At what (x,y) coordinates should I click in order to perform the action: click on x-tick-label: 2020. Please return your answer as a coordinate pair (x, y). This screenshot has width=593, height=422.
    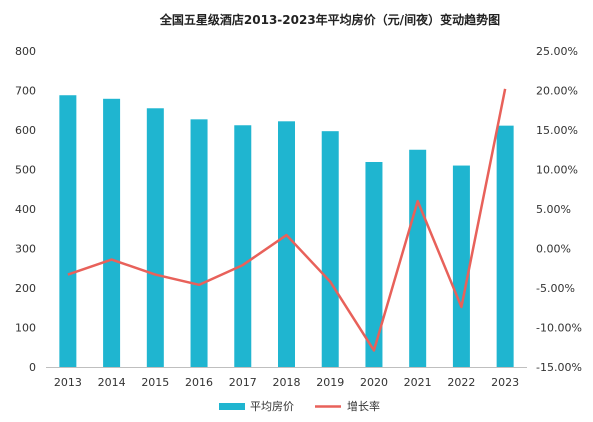
    Looking at the image, I should click on (374, 382).